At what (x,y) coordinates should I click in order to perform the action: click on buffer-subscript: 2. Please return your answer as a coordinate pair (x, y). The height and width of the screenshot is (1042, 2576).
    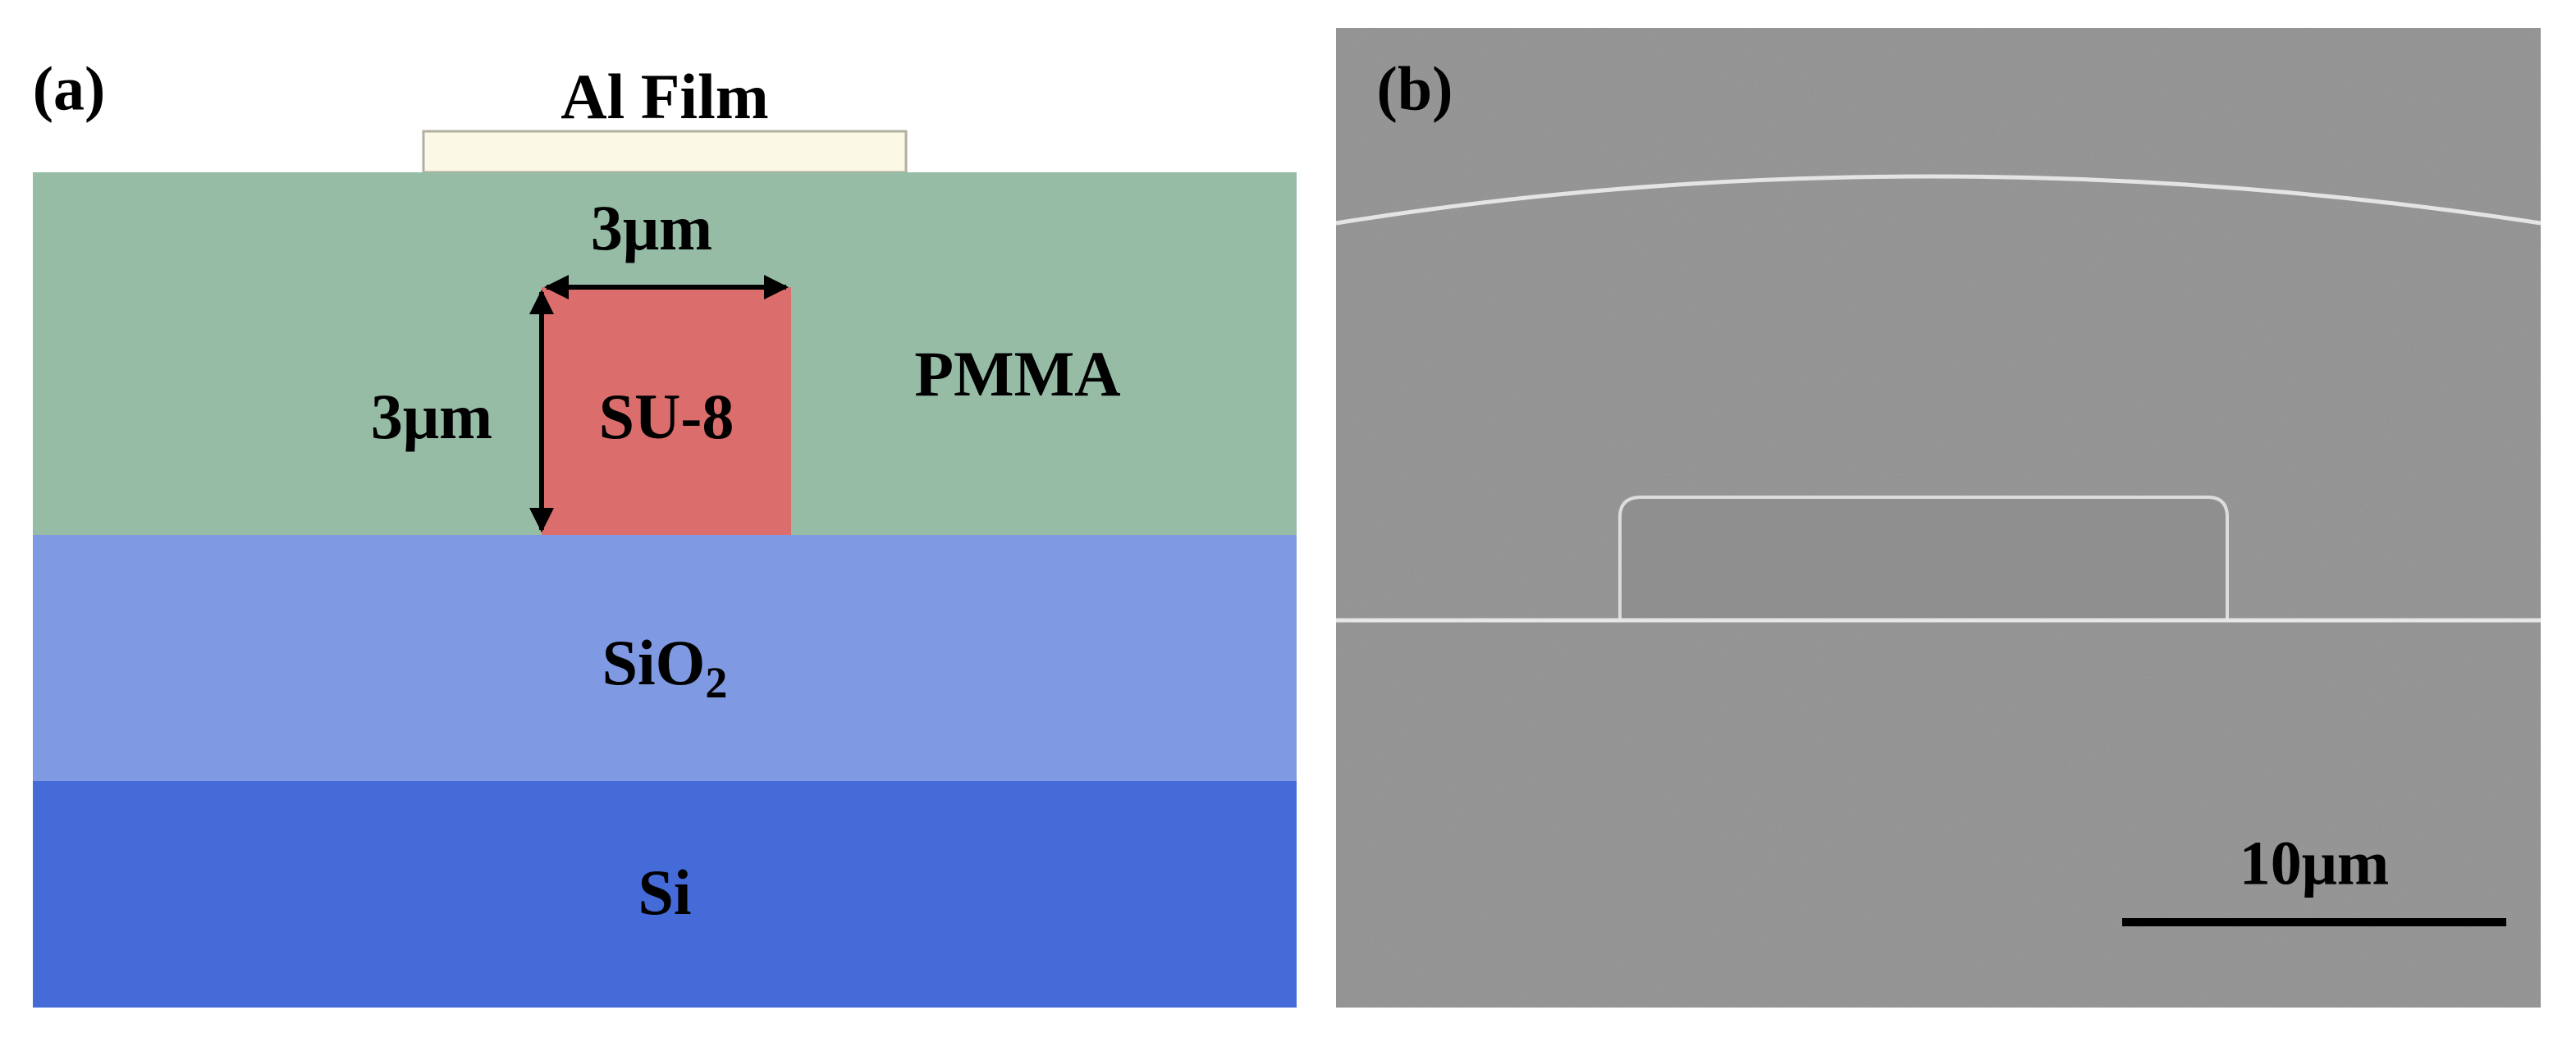
    Looking at the image, I should click on (716, 683).